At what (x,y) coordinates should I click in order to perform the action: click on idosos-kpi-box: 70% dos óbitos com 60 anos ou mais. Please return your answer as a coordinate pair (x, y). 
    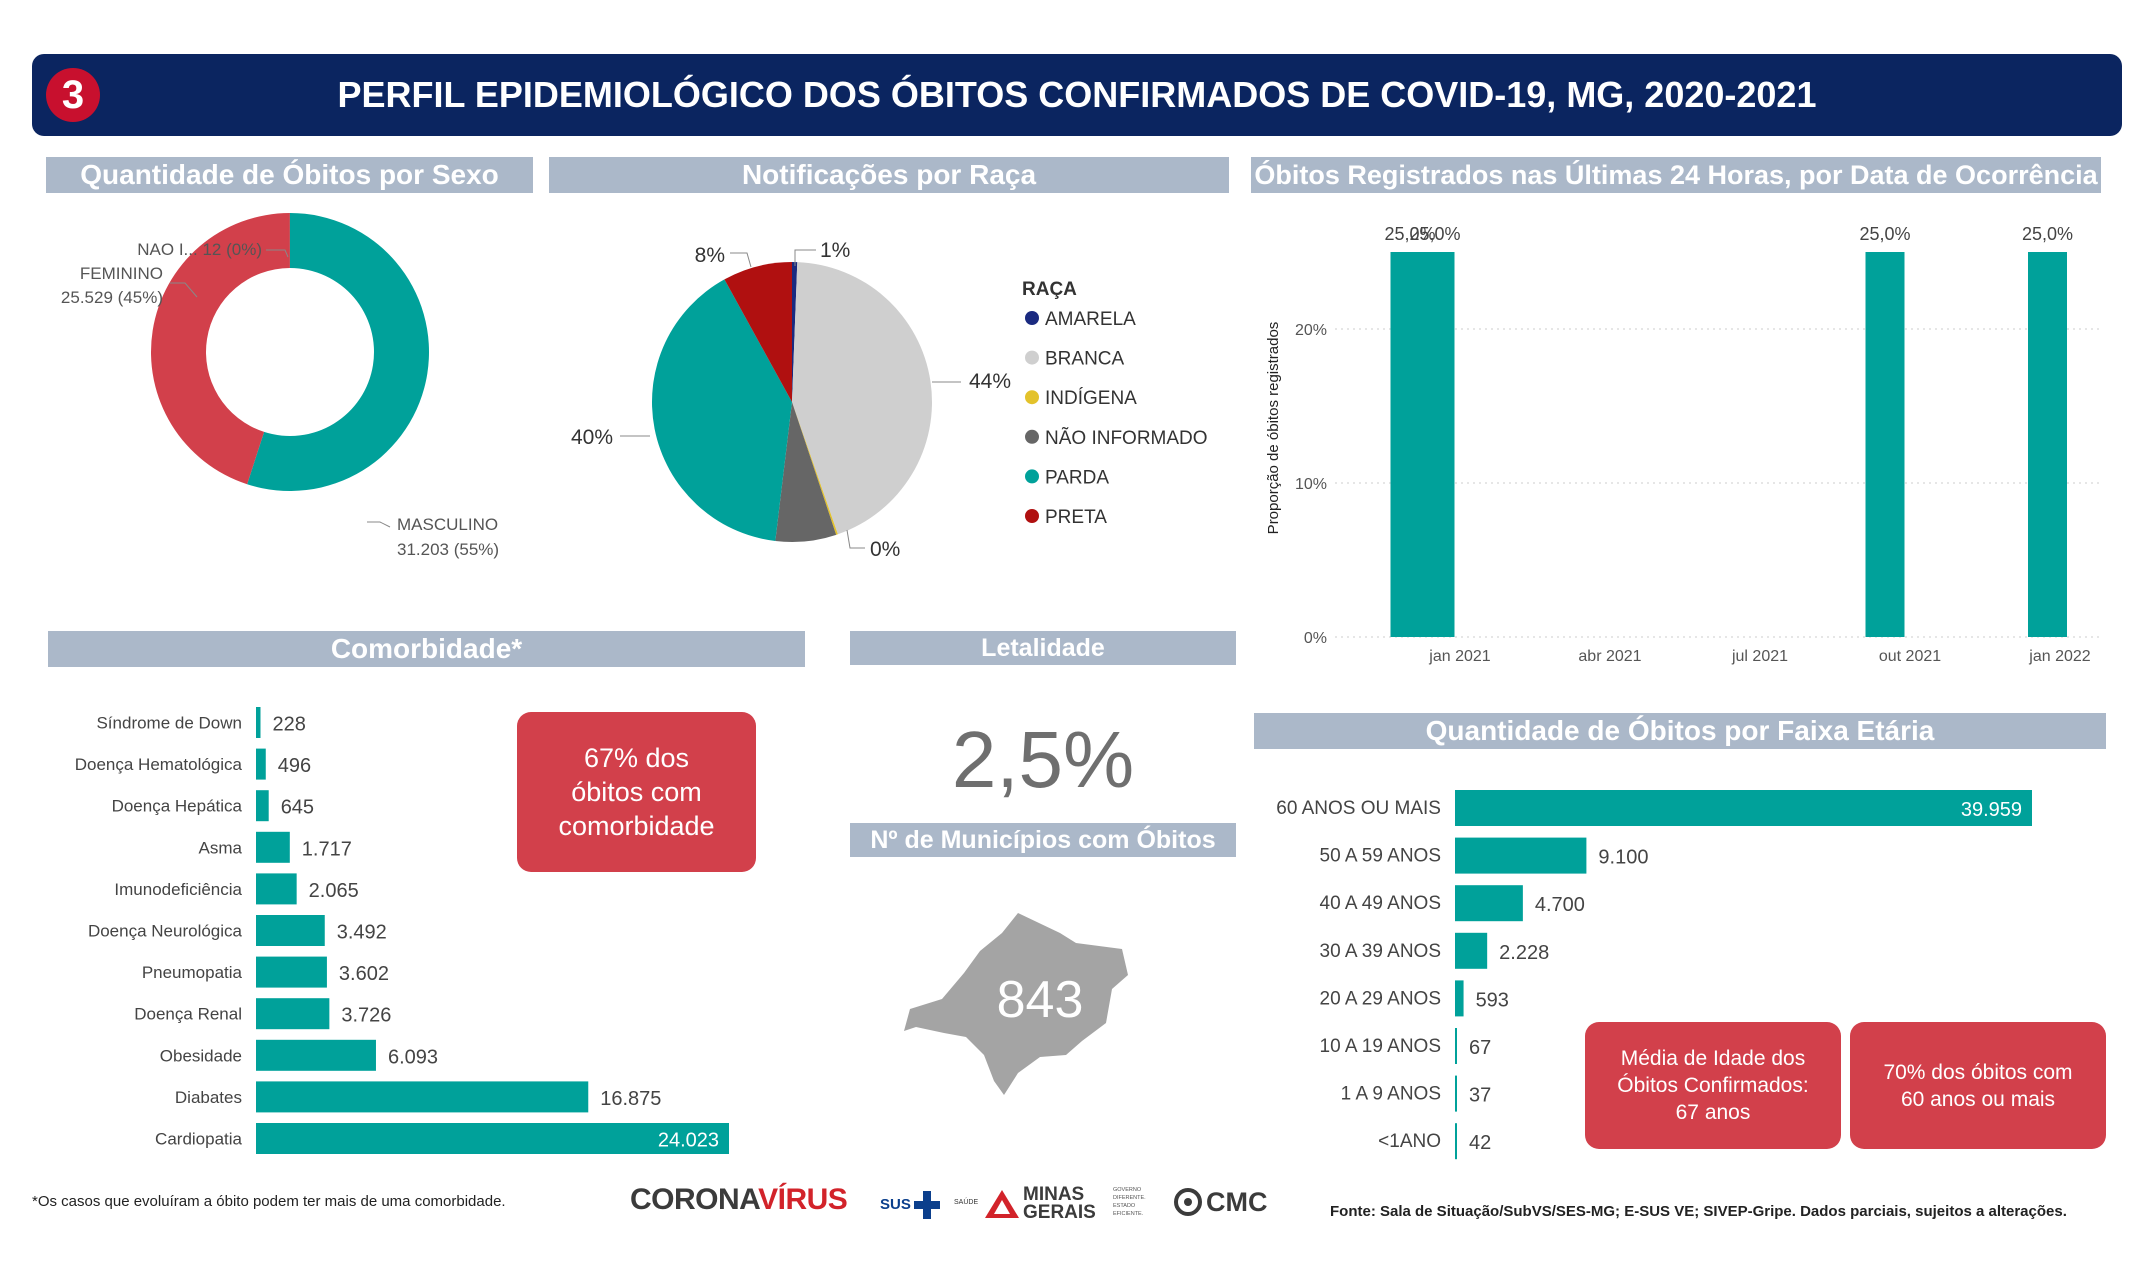
    Looking at the image, I should click on (1978, 1085).